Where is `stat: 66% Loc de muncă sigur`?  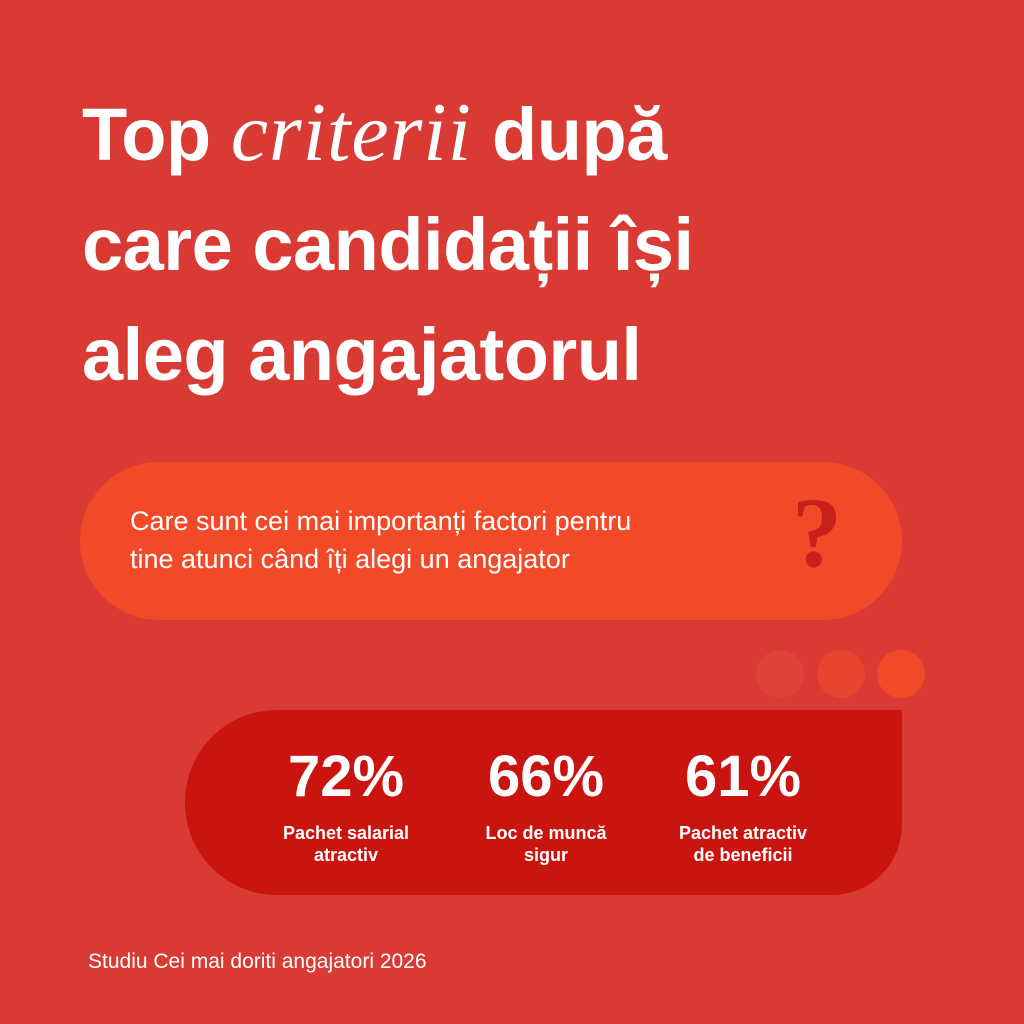 stat: 66% Loc de muncă sigur is located at coordinates (546, 804).